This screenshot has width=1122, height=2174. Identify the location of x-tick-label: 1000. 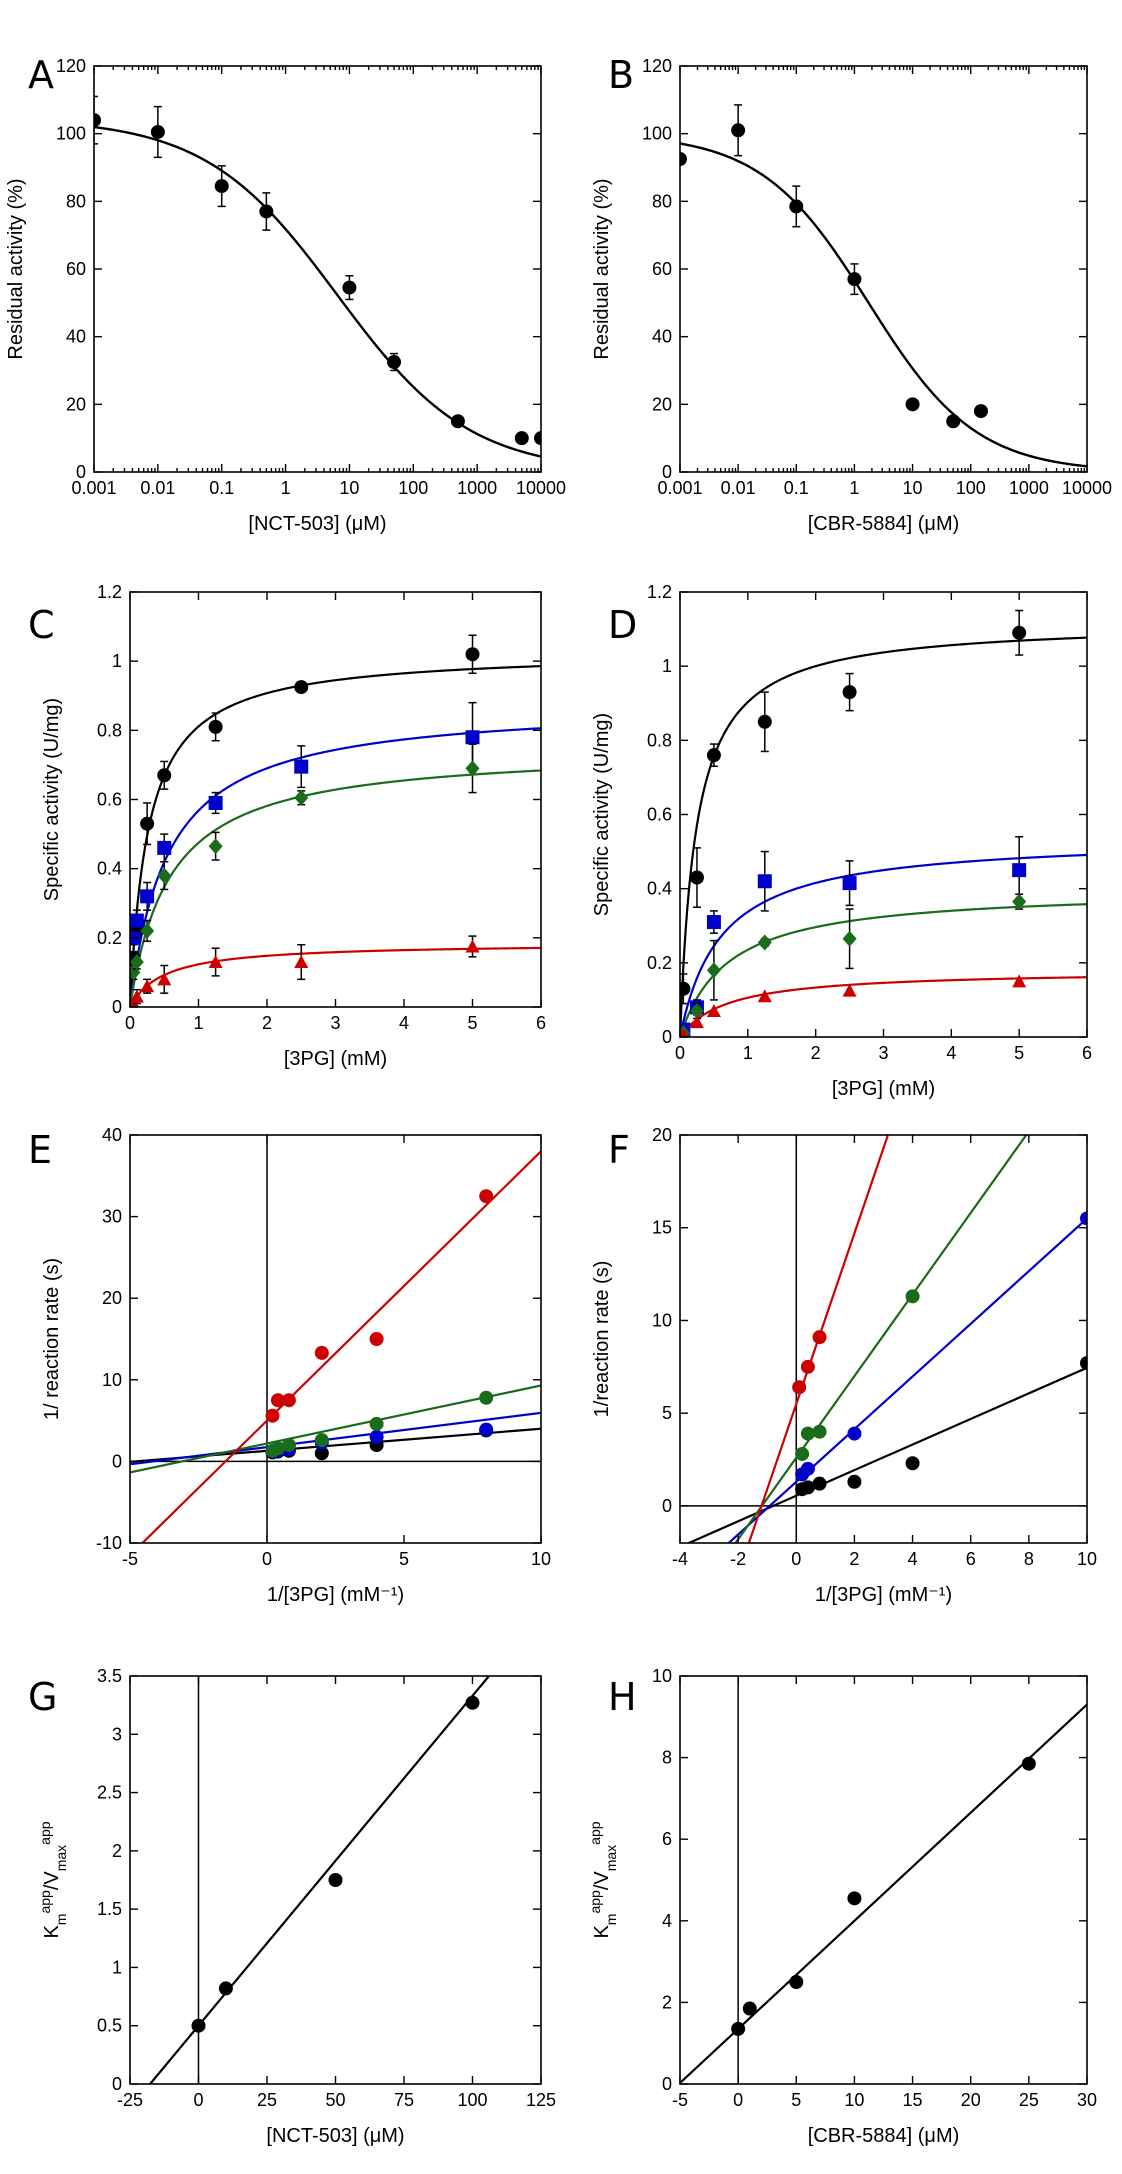
(477, 488).